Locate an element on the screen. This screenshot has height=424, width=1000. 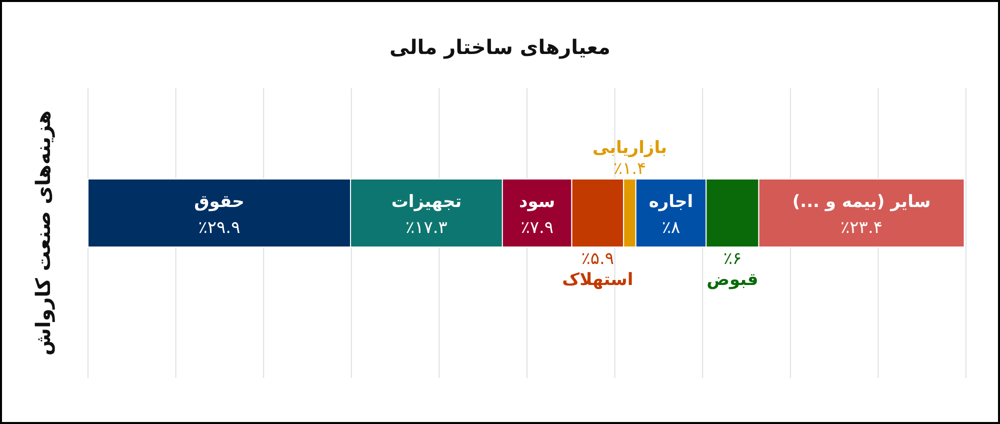
series-label: سود is located at coordinates (537, 202).